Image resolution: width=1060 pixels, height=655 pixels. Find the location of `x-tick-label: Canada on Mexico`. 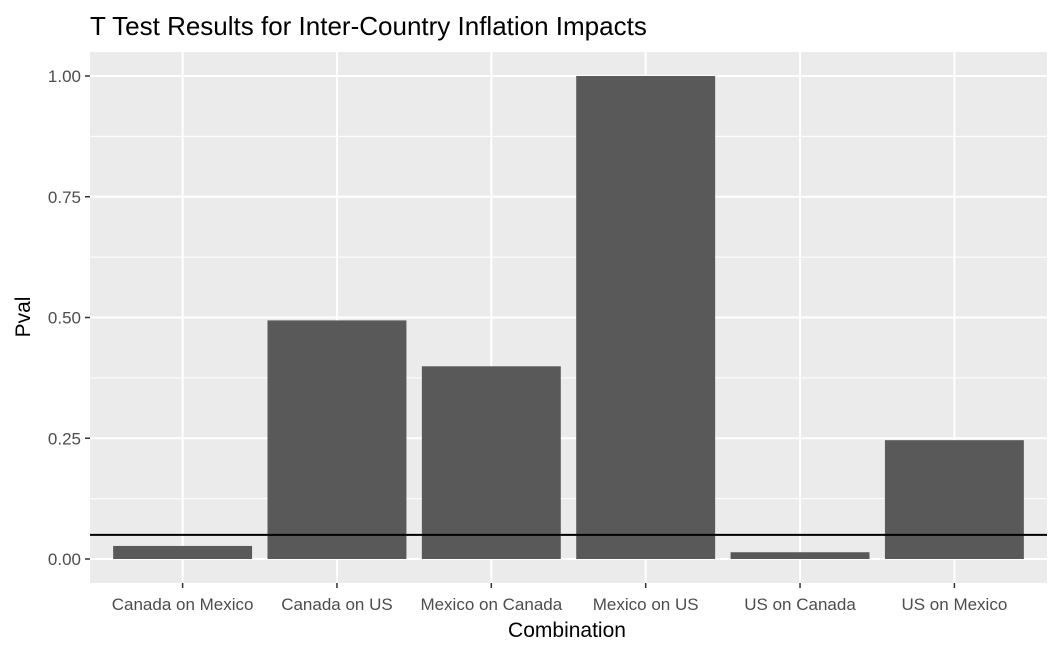

x-tick-label: Canada on Mexico is located at coordinates (183, 604).